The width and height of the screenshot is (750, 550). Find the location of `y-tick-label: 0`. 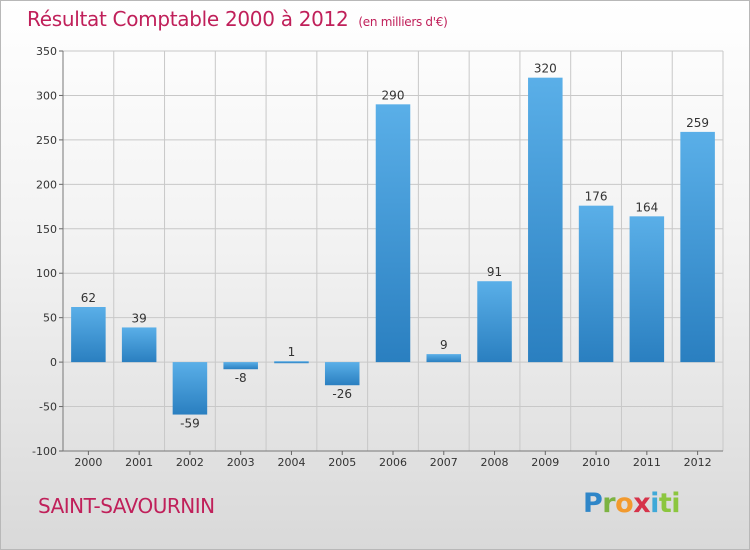

y-tick-label: 0 is located at coordinates (53, 362).